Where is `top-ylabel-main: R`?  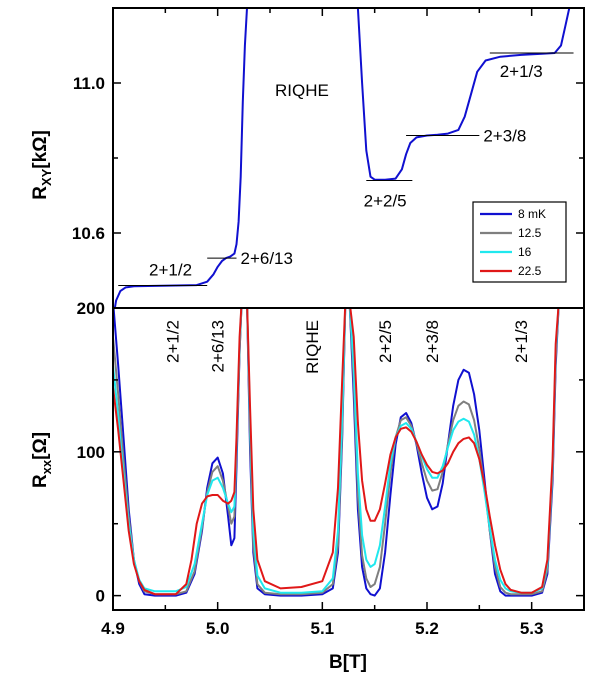 top-ylabel-main: R is located at coordinates (40, 193).